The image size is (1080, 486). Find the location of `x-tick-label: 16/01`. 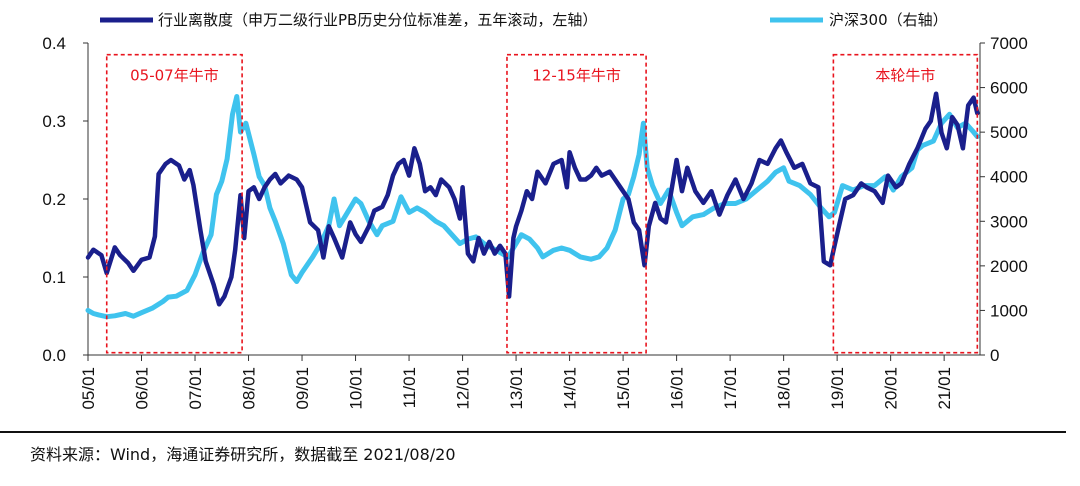

x-tick-label: 16/01 is located at coordinates (677, 388).